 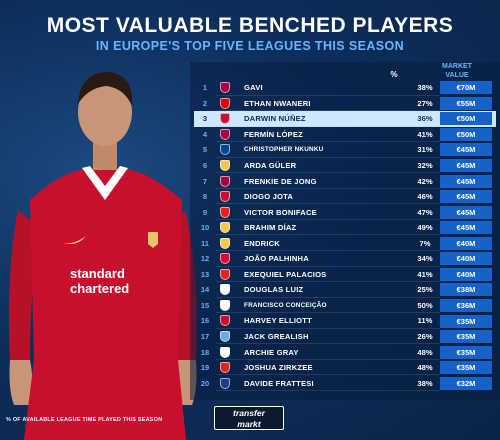 I want to click on player-name: FRENKIE DE JONG, so click(x=280, y=181).